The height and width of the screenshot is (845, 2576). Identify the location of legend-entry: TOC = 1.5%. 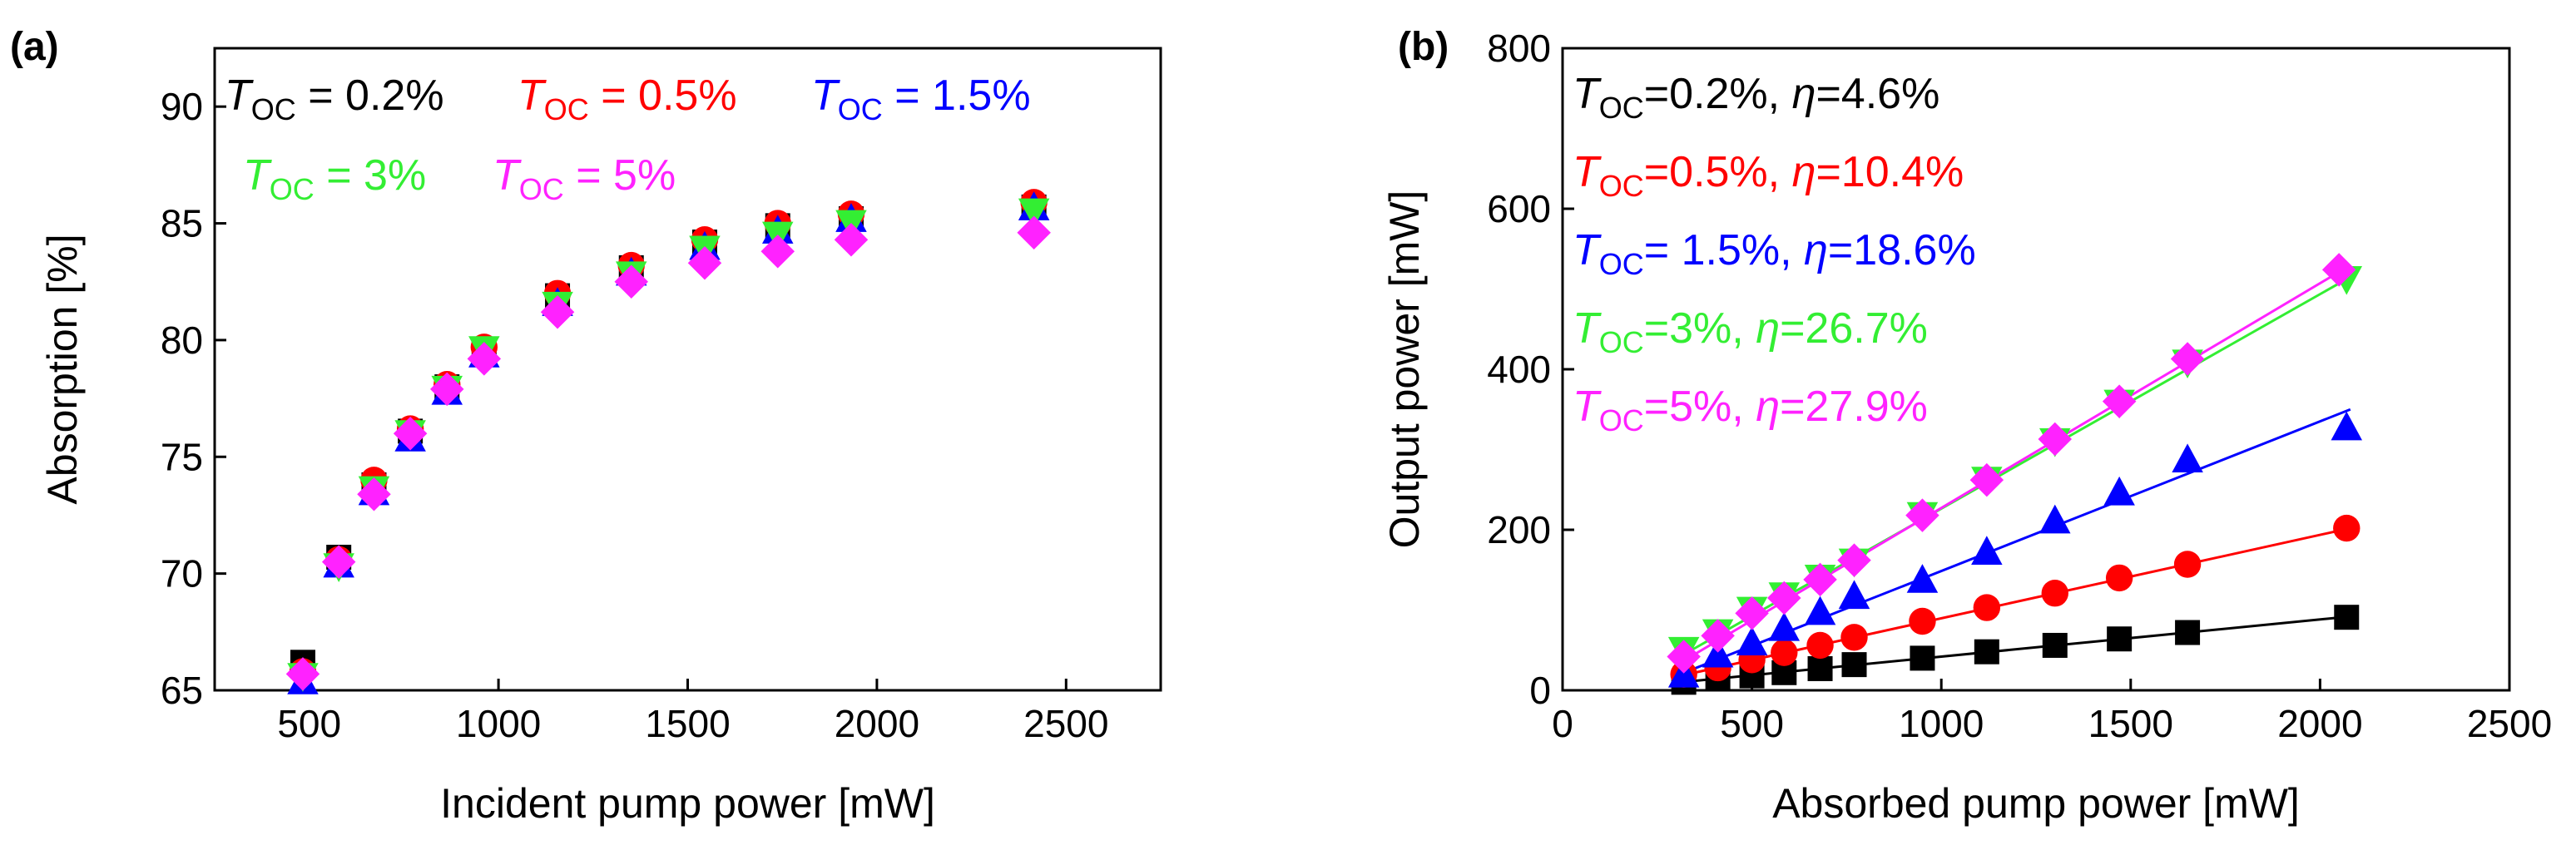
(921, 99).